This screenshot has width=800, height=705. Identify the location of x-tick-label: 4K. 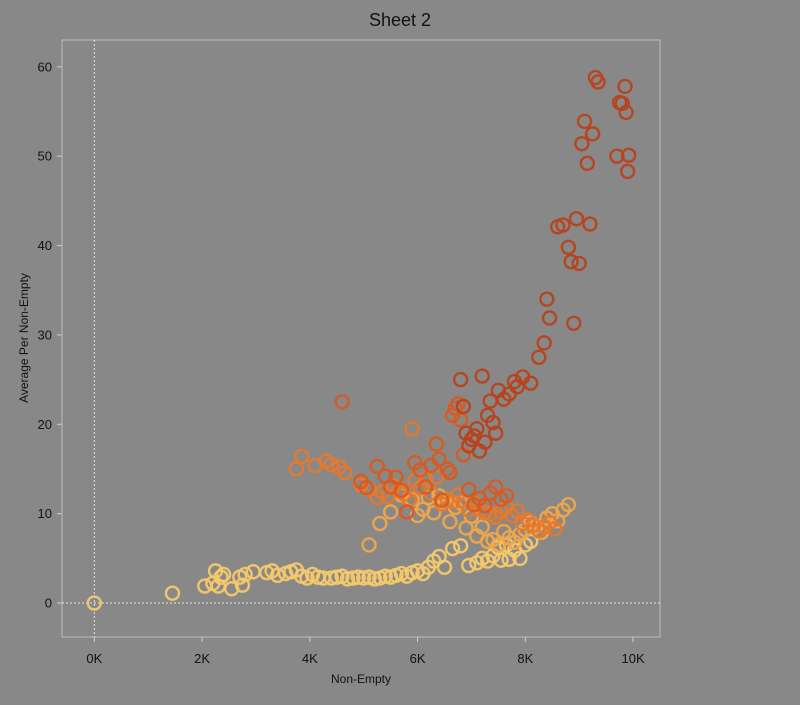
(310, 658).